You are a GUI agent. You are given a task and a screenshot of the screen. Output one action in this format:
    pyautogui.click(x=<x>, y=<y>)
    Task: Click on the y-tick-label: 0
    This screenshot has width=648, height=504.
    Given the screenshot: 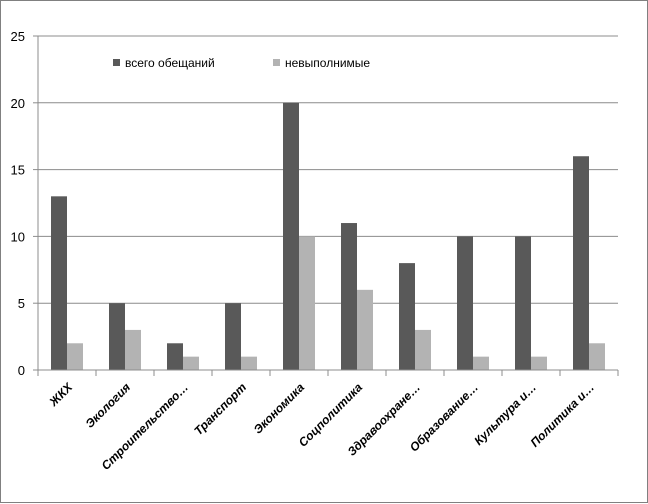 What is the action you would take?
    pyautogui.click(x=21, y=370)
    